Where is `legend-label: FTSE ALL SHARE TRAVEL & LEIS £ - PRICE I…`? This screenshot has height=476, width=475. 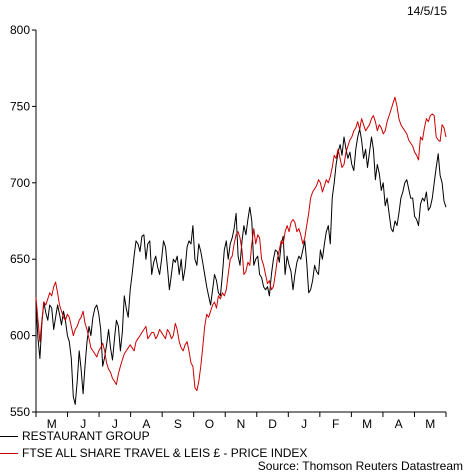
legend-label: FTSE ALL SHARE TRAVEL & LEIS £ - PRICE I… is located at coordinates (165, 453).